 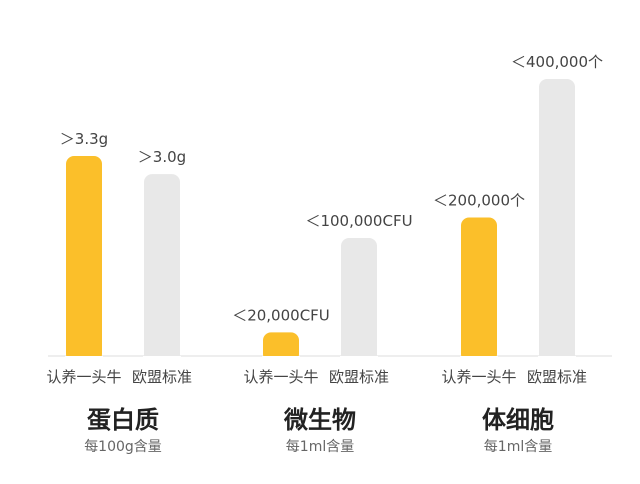 I want to click on group-title-somatic-cell: 体细胞, so click(x=518, y=420).